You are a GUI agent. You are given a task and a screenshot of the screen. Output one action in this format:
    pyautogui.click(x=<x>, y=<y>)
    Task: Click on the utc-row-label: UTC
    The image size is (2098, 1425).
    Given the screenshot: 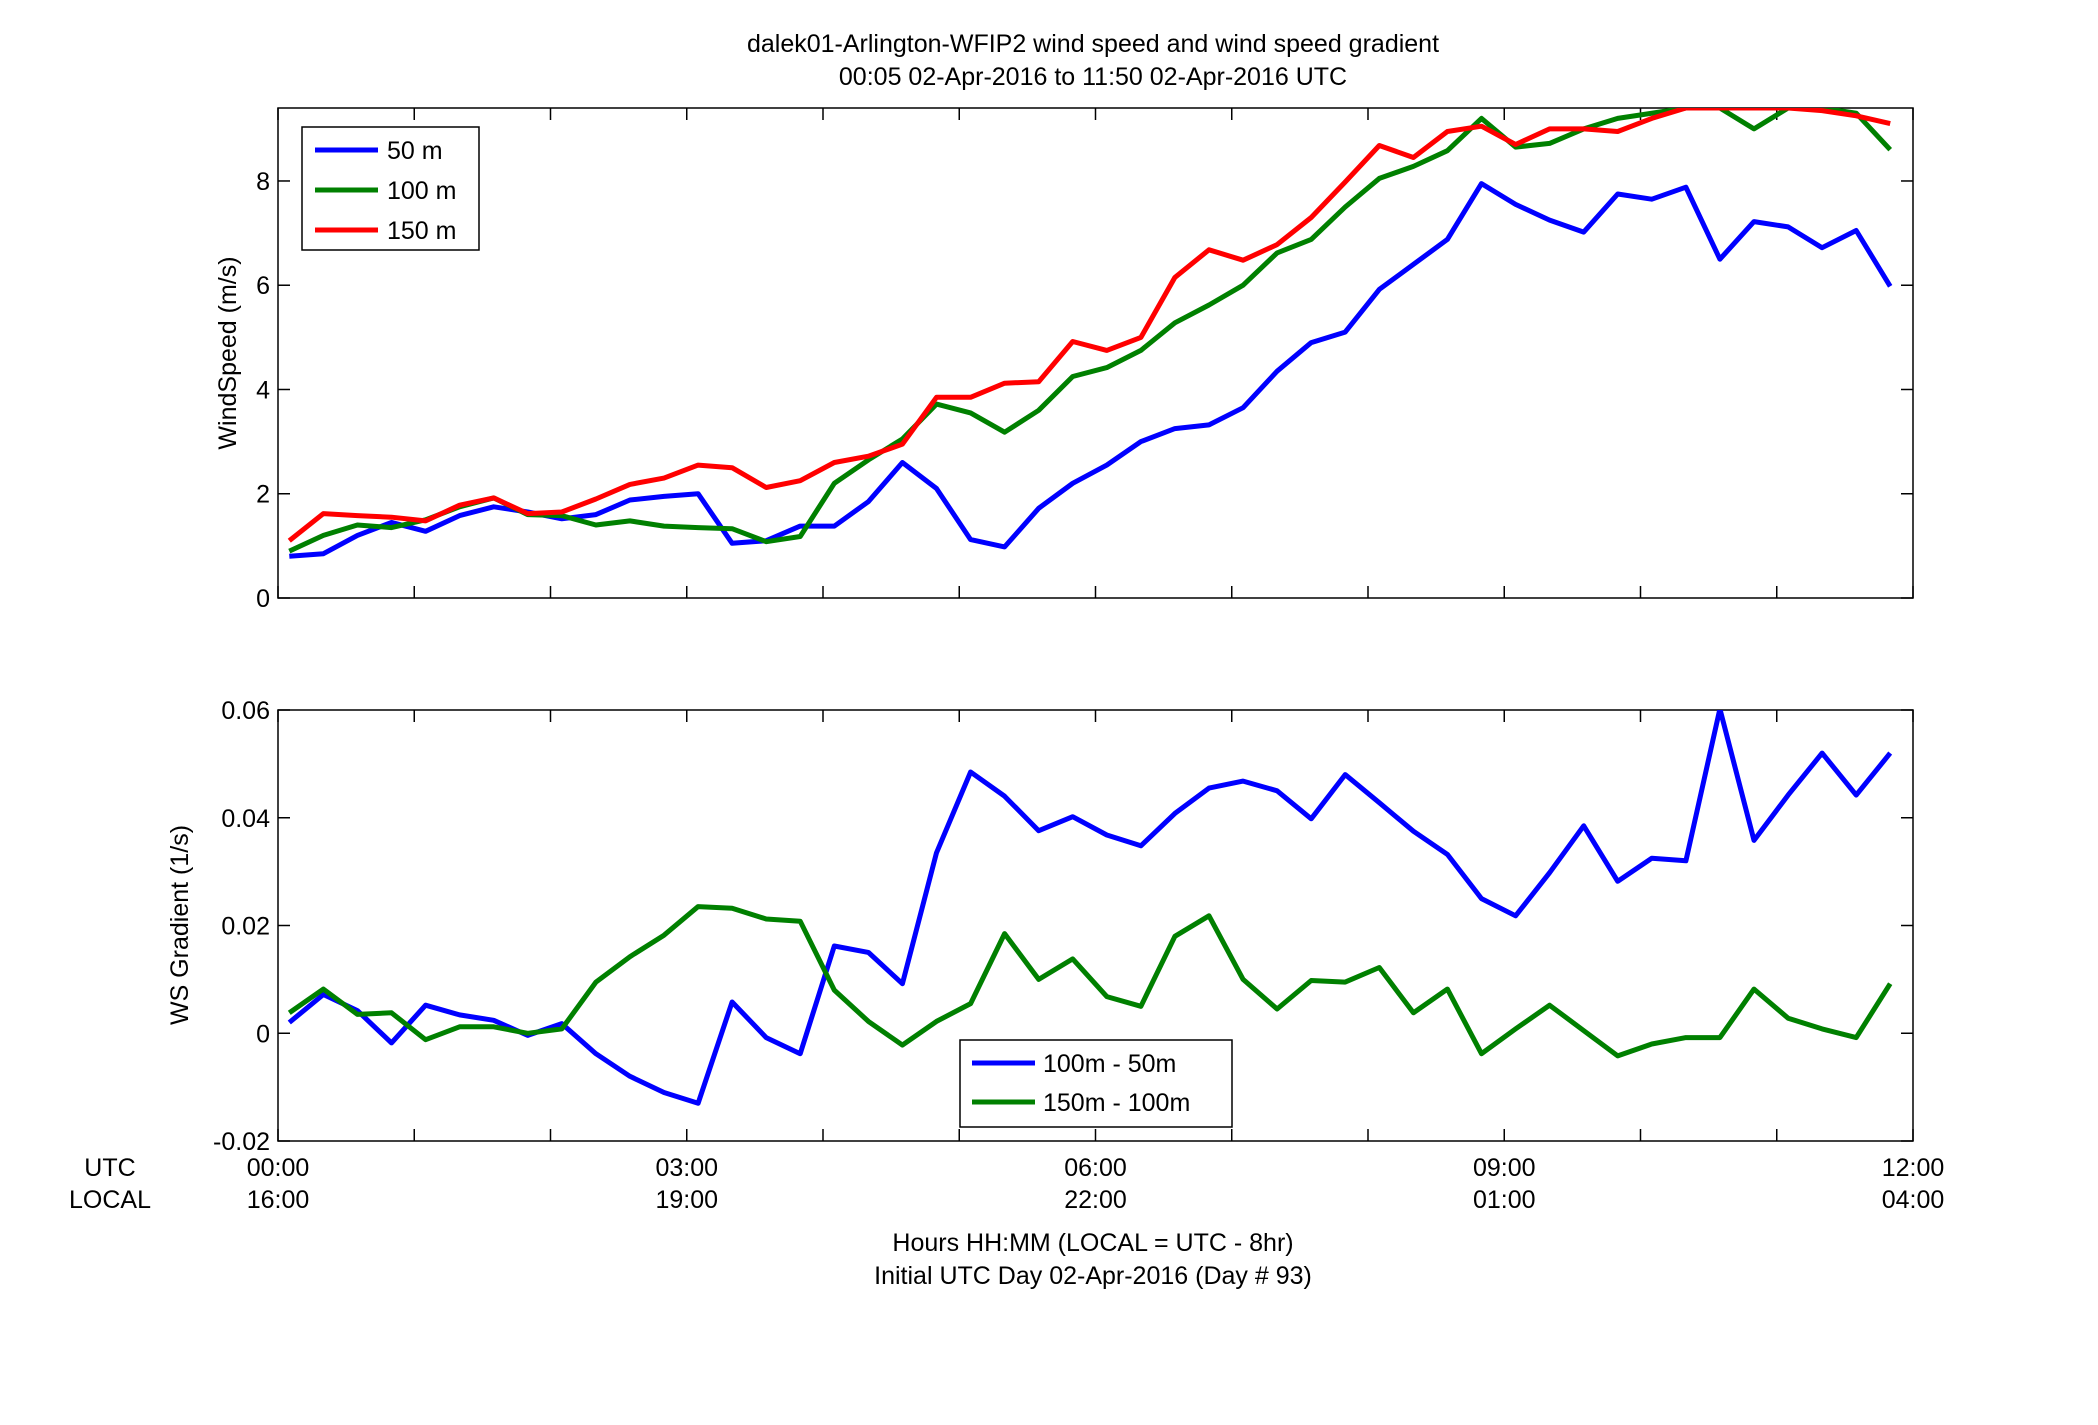 What is the action you would take?
    pyautogui.click(x=109, y=1168)
    